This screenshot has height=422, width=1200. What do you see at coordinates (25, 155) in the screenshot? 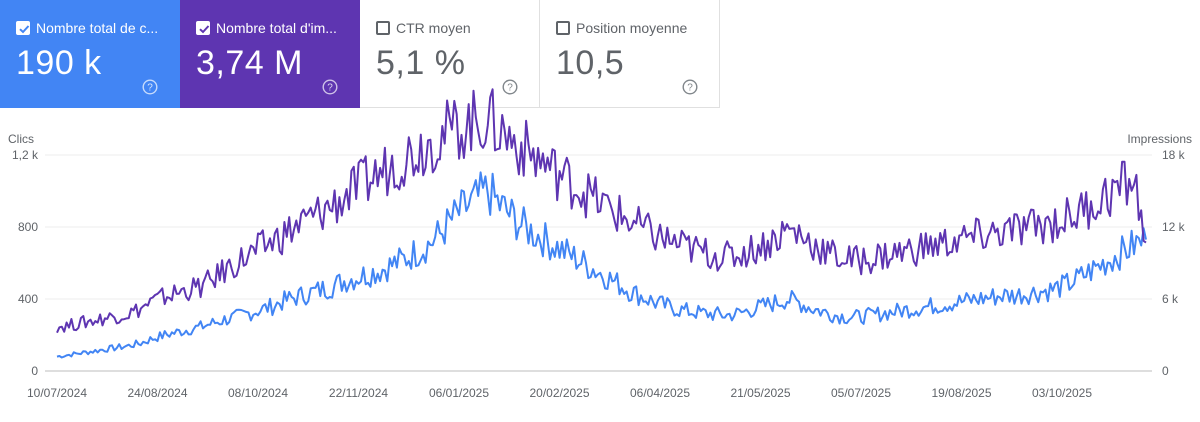
I see `left-tick-label: 1,2 k` at bounding box center [25, 155].